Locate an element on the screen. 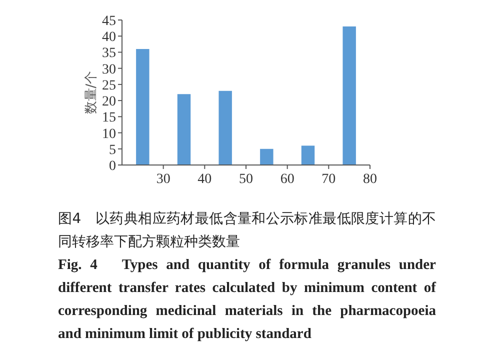  x-tick-label: 60 is located at coordinates (287, 179).